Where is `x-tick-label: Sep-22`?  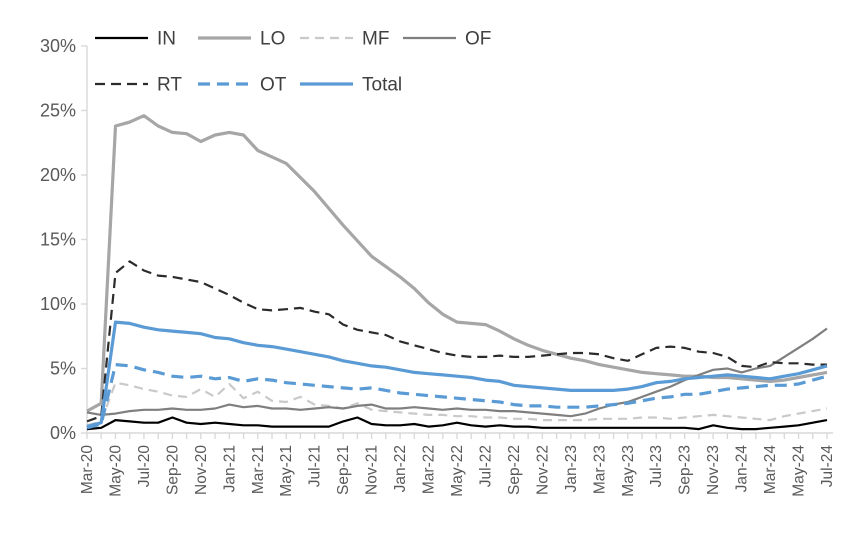 x-tick-label: Sep-22 is located at coordinates (514, 470).